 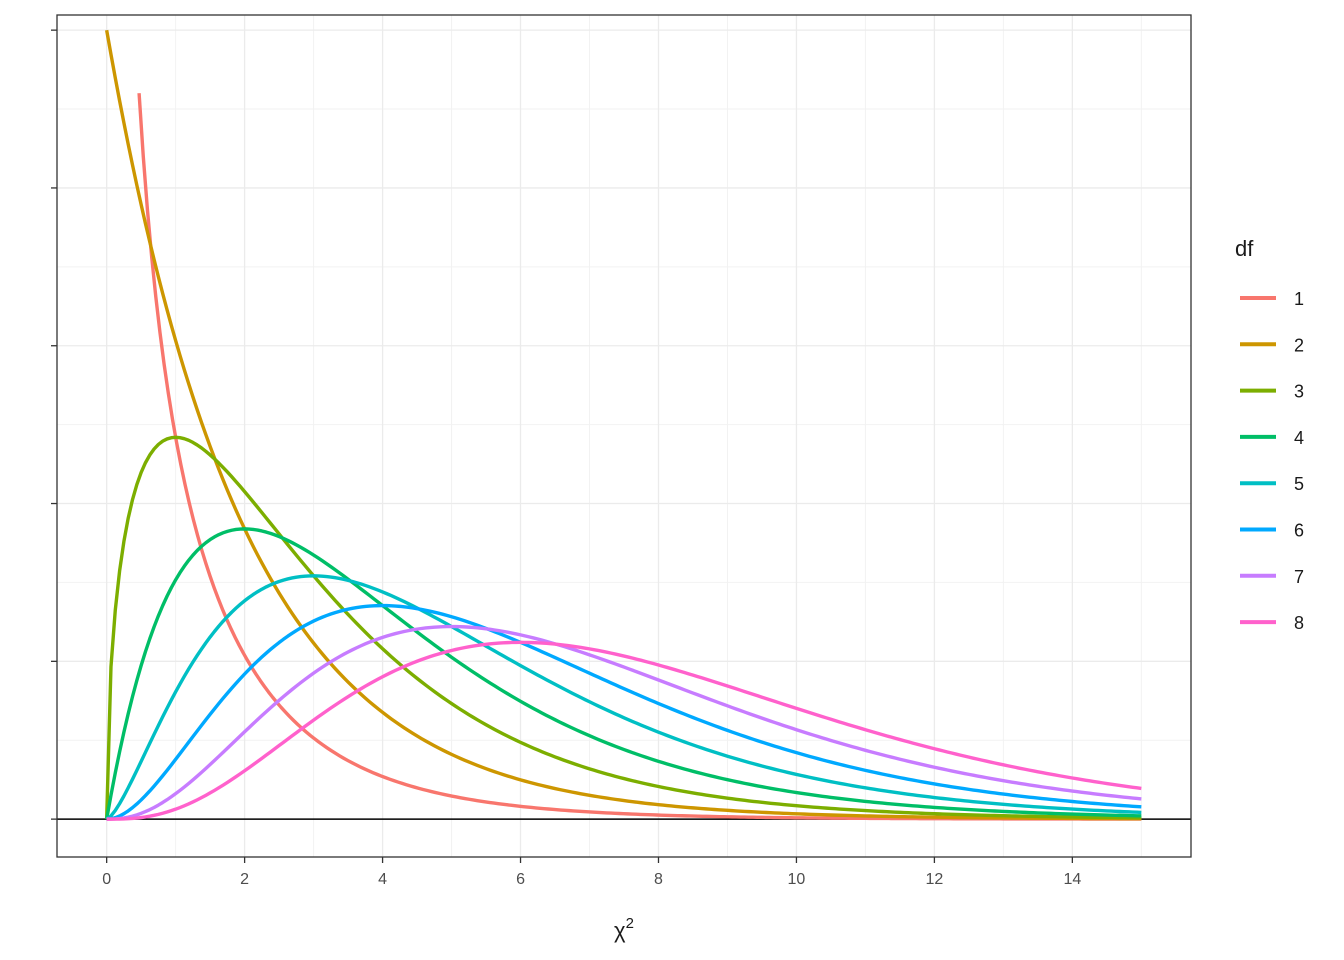 I want to click on x-tick-label: 10, so click(x=797, y=879).